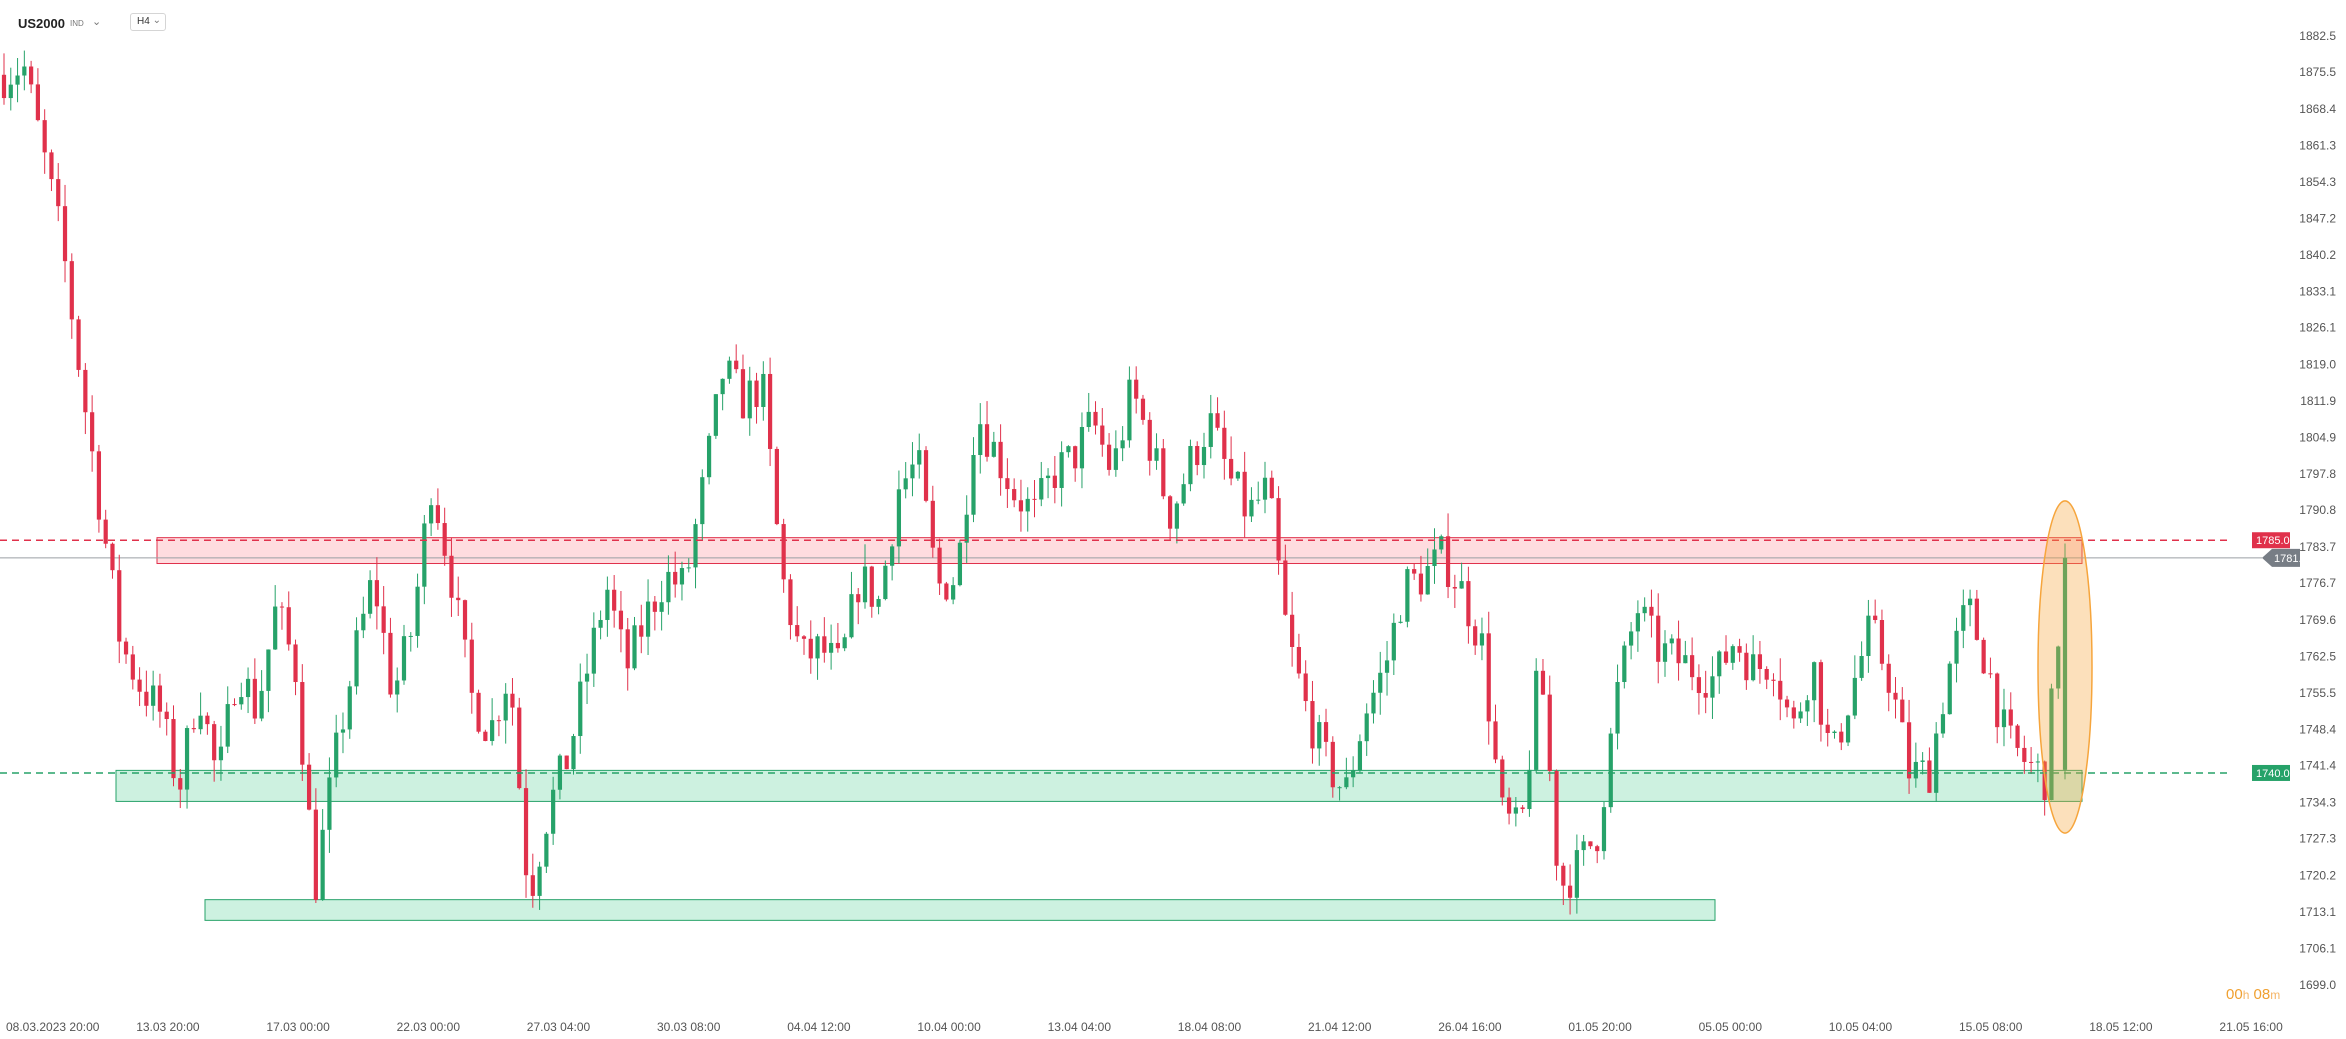 The width and height of the screenshot is (2346, 1039). Describe the element at coordinates (2262, 994) in the screenshot. I see `countdown-minutes: 08` at that location.